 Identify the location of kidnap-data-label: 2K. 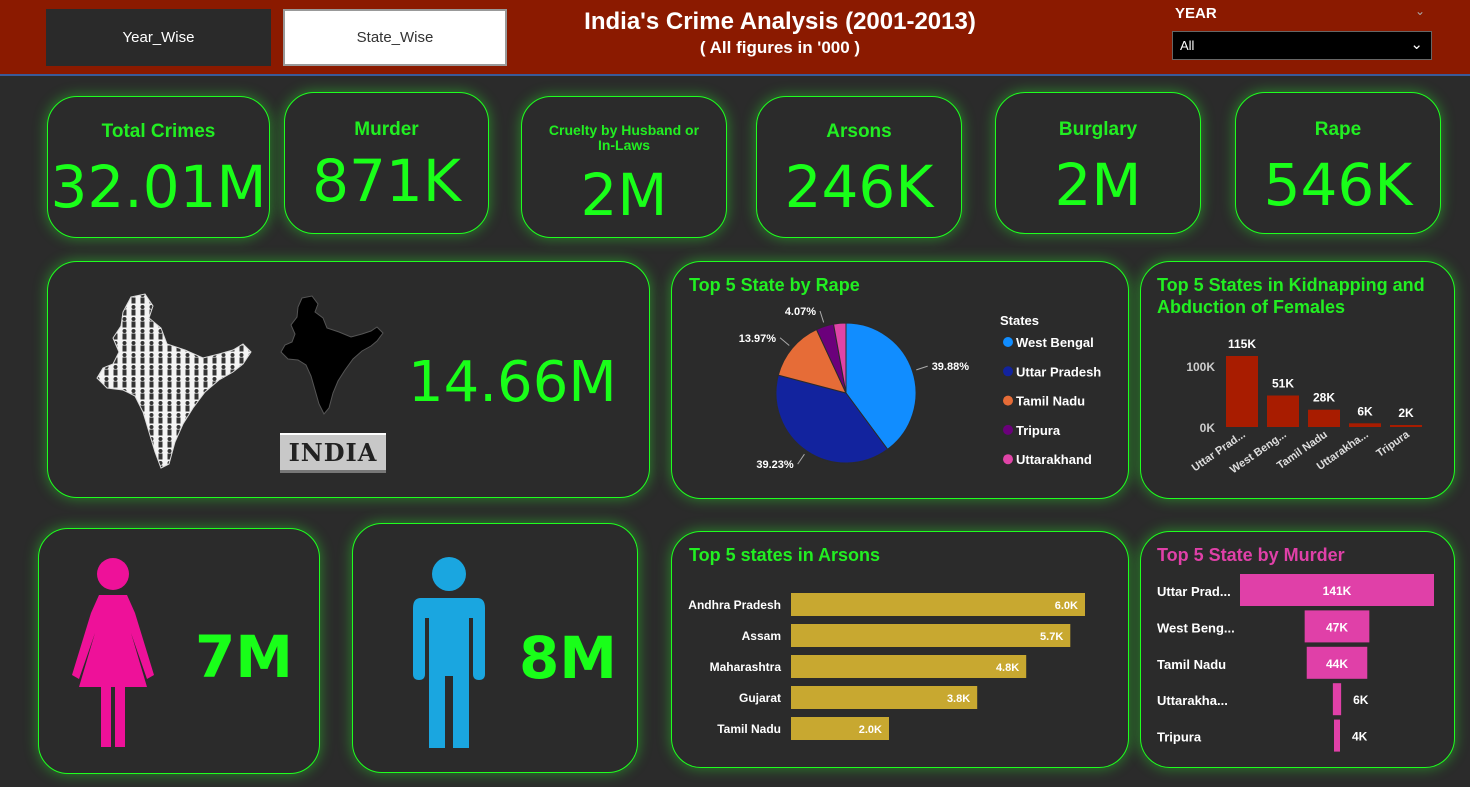
(1406, 413).